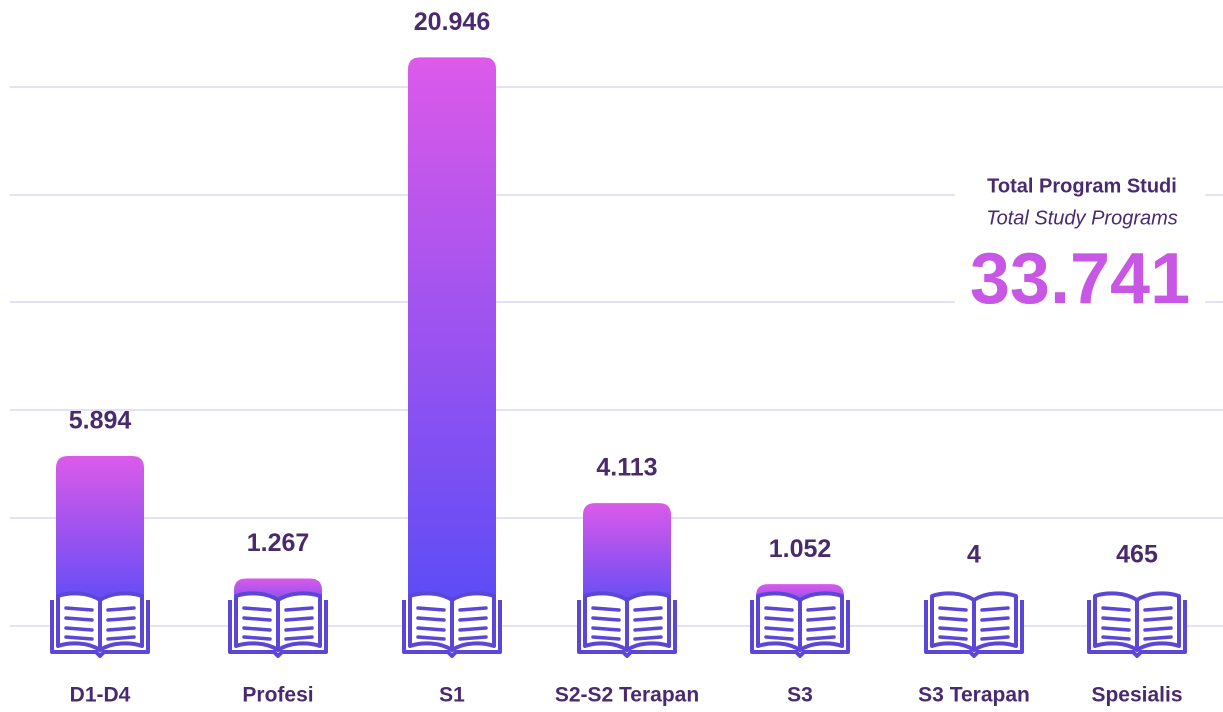 The width and height of the screenshot is (1223, 712). Describe the element at coordinates (1137, 555) in the screenshot. I see `value-label: 465` at that location.